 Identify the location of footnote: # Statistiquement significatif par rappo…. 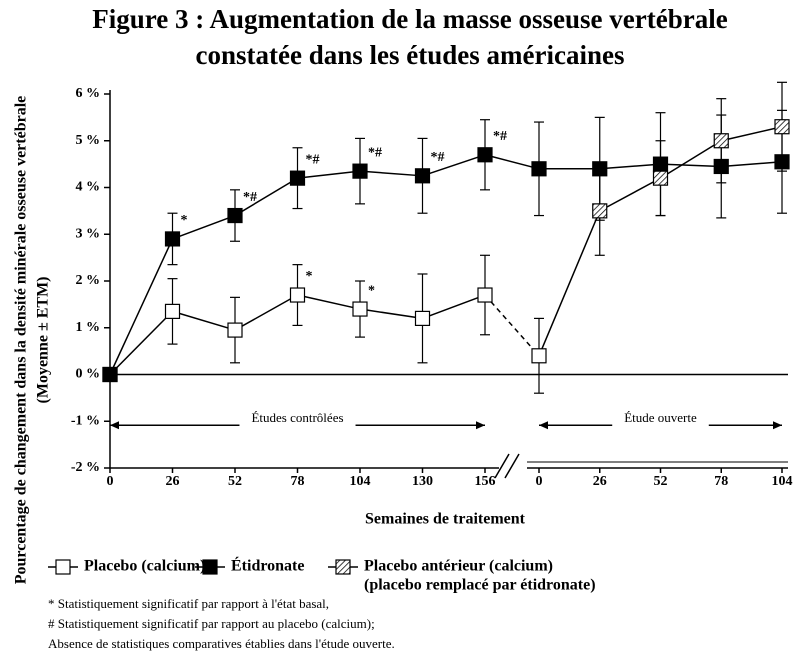
(211, 623).